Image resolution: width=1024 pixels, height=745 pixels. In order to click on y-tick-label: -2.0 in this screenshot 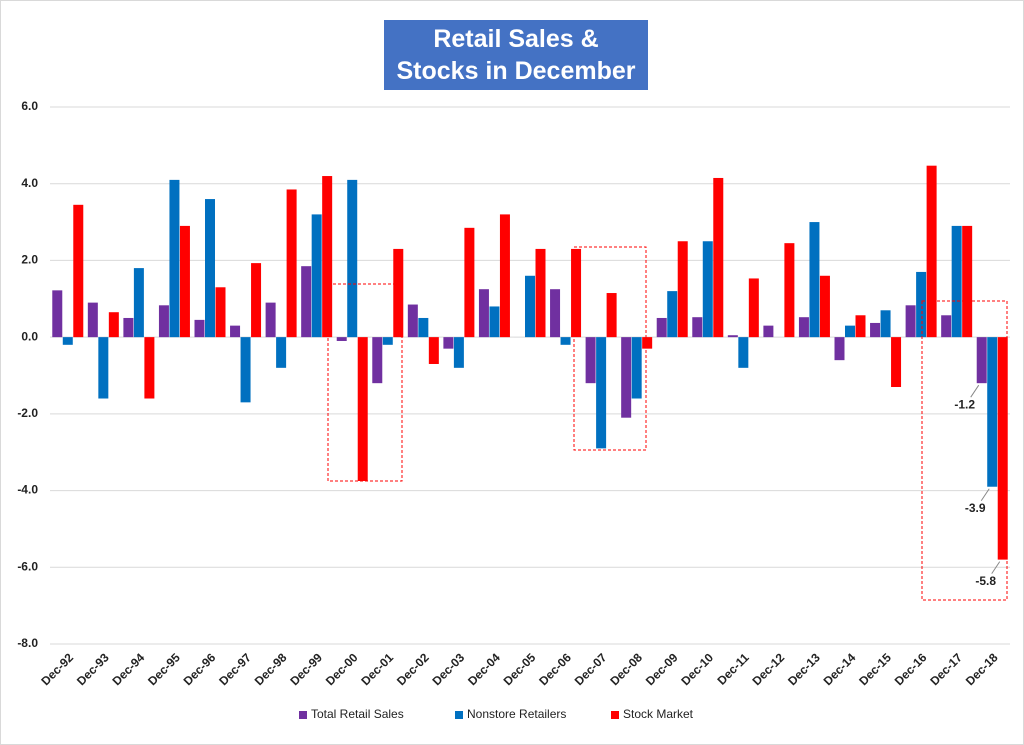, I will do `click(27, 413)`.